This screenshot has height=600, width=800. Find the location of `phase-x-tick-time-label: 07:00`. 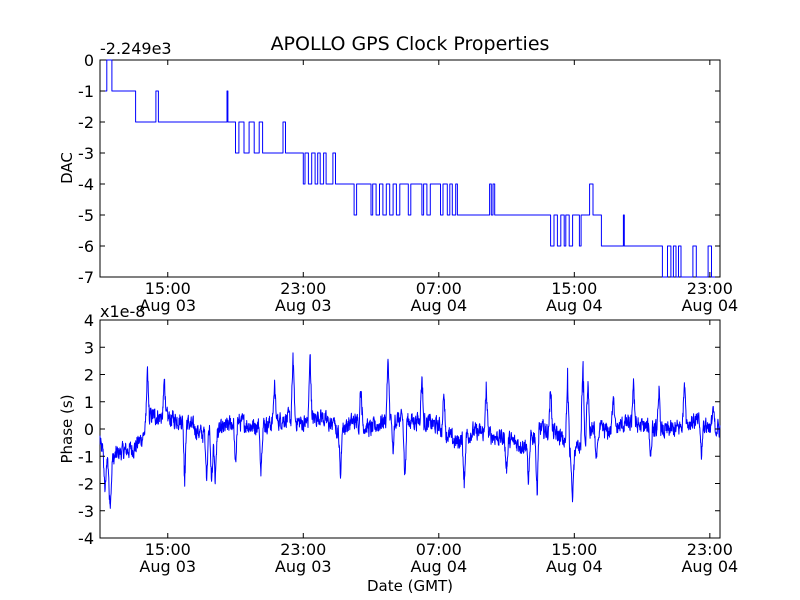

phase-x-tick-time-label: 07:00 is located at coordinates (439, 549).